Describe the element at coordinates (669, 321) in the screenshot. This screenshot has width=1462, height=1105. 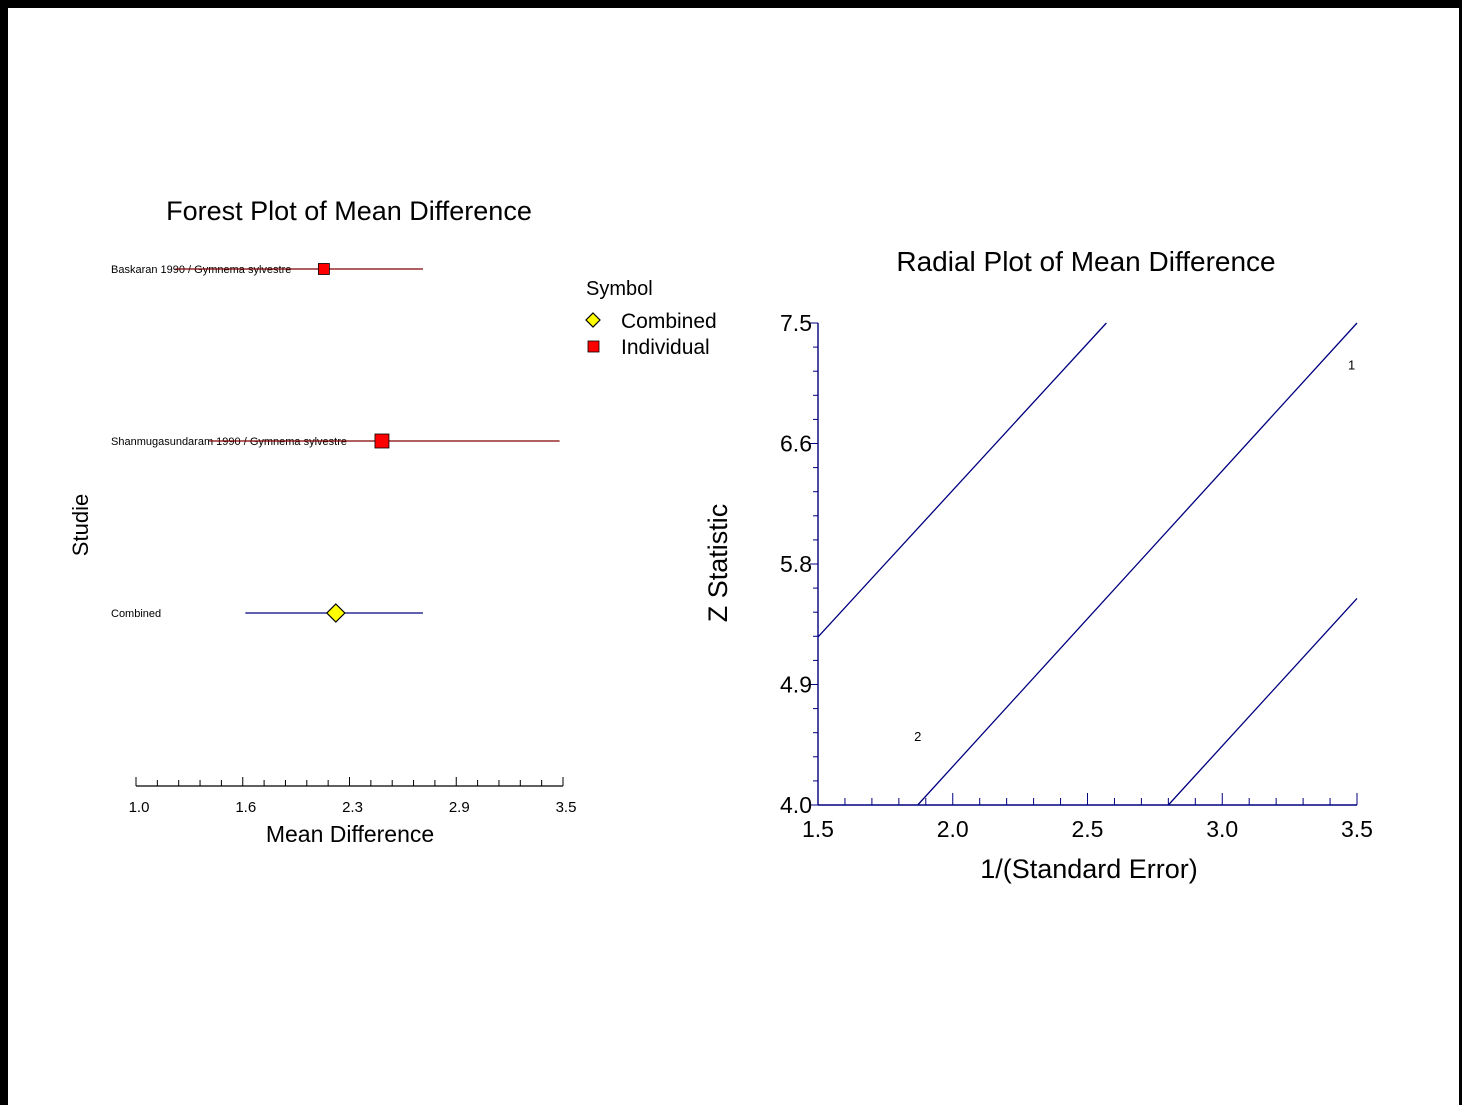
I see `legend-combined-label: Combined` at that location.